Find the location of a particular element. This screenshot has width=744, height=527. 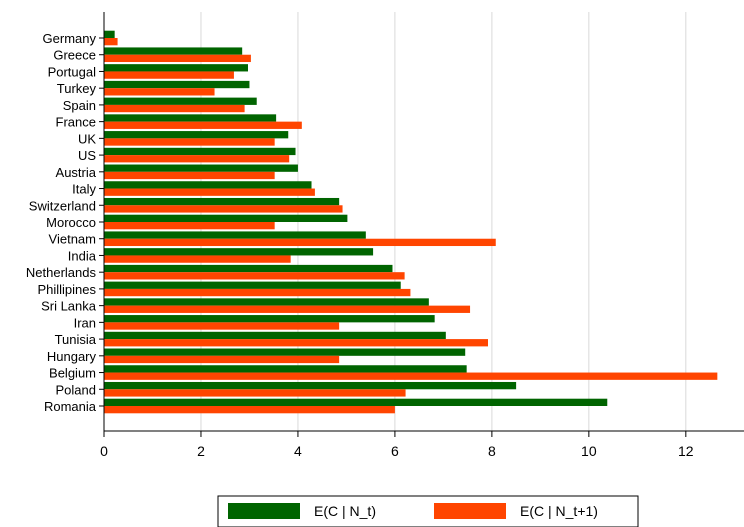

category-label: Portugal is located at coordinates (72, 71).